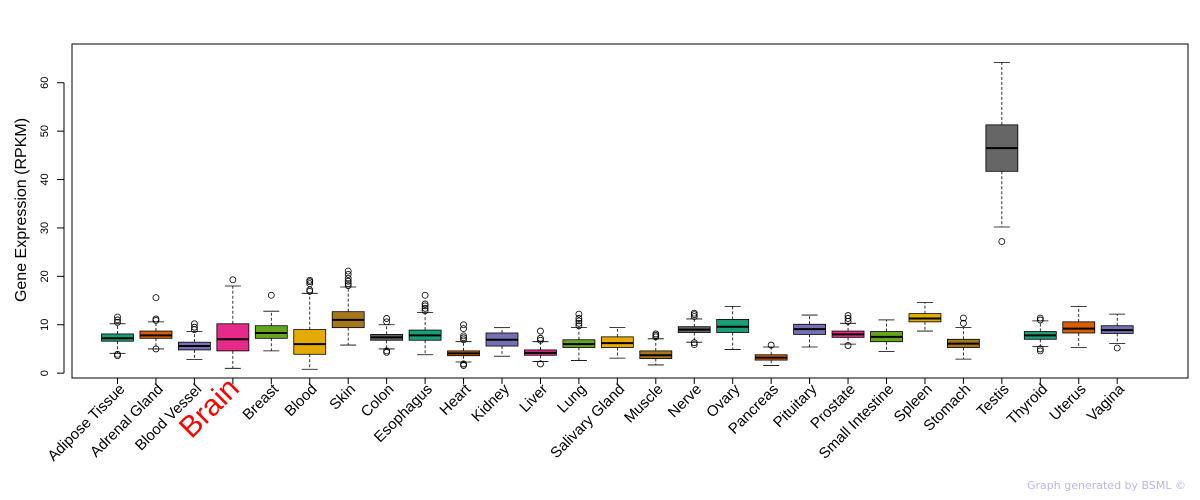 This screenshot has height=500, width=1200. Describe the element at coordinates (300, 400) in the screenshot. I see `x-tick-label: Blood` at that location.